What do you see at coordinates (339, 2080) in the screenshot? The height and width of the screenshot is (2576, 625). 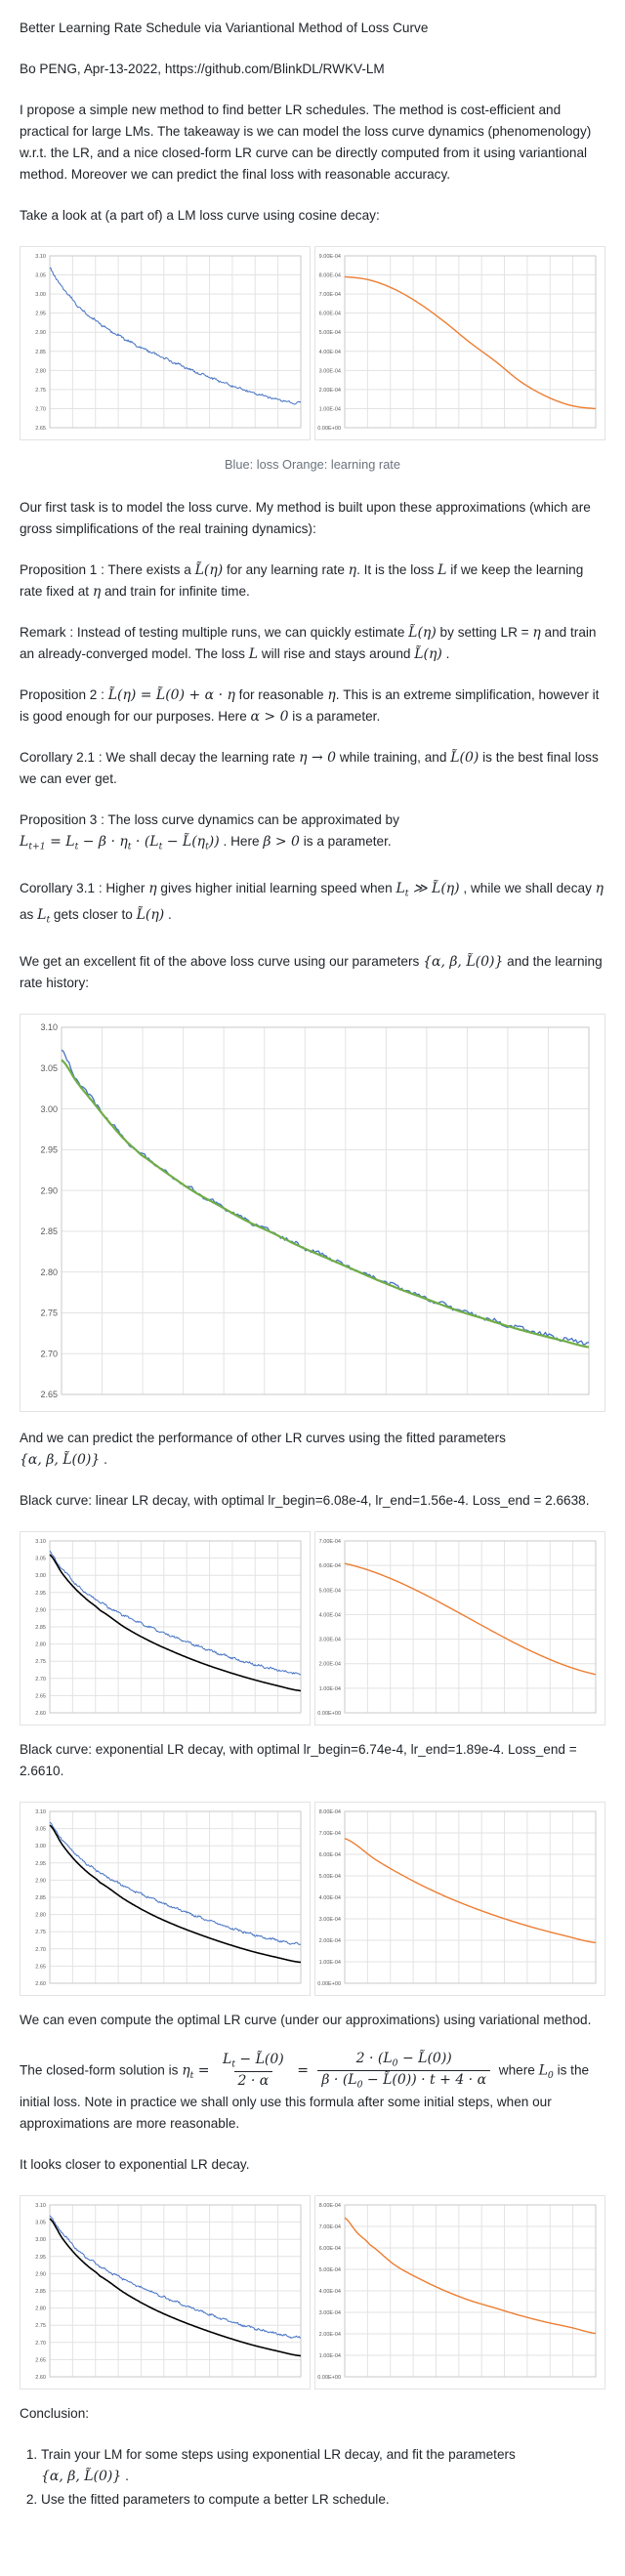 I see `inline-math: β · (L` at bounding box center [339, 2080].